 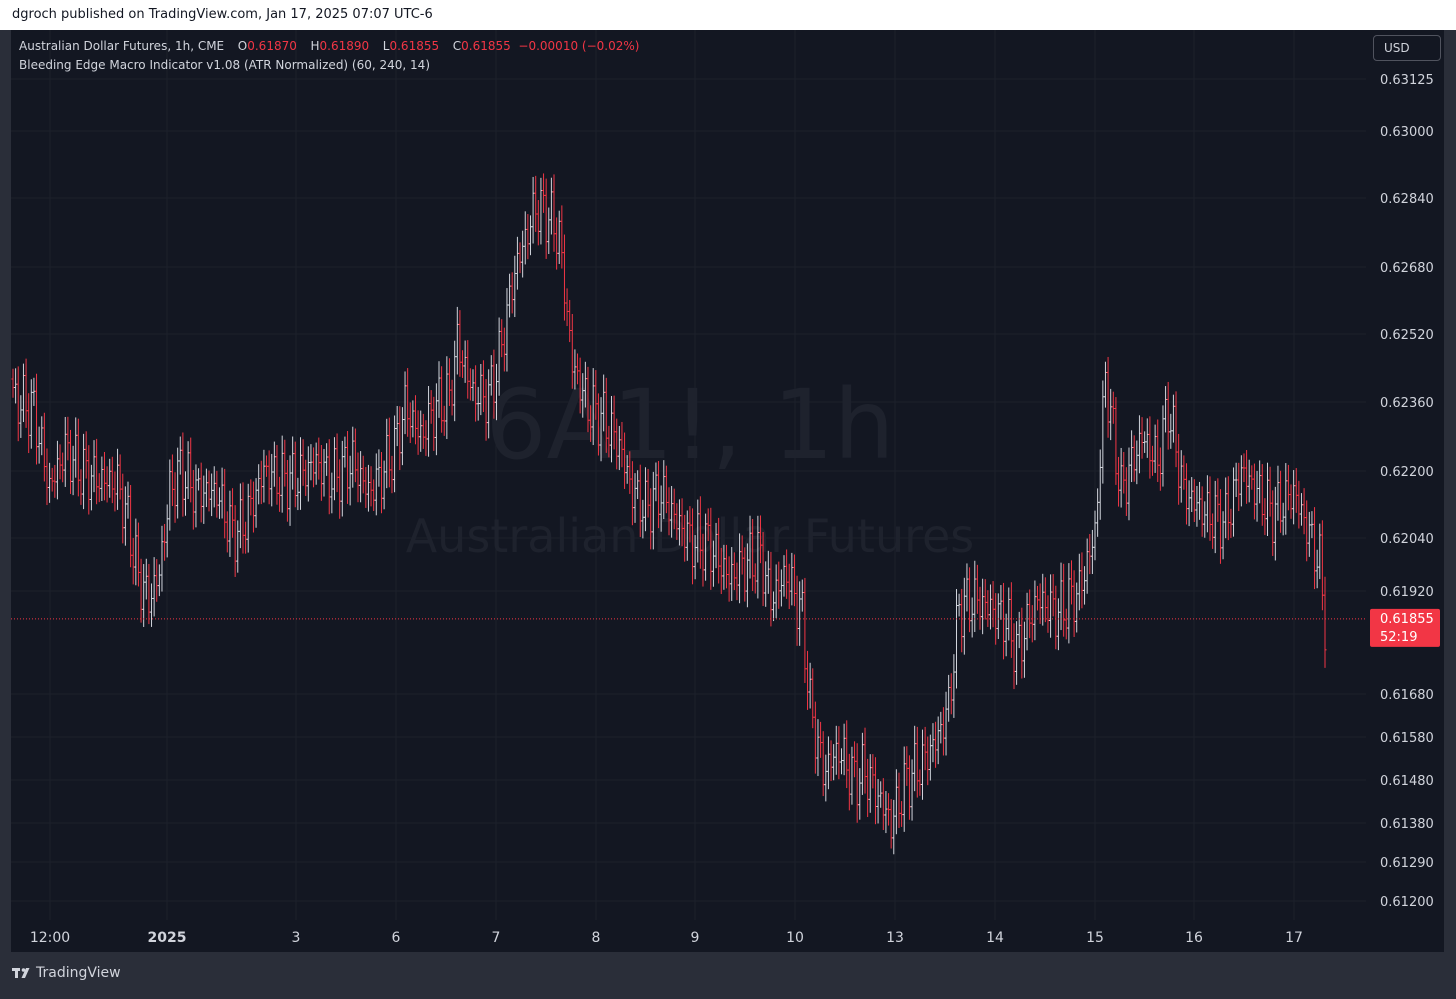 What do you see at coordinates (167, 938) in the screenshot?
I see `time-tick-label: 2025` at bounding box center [167, 938].